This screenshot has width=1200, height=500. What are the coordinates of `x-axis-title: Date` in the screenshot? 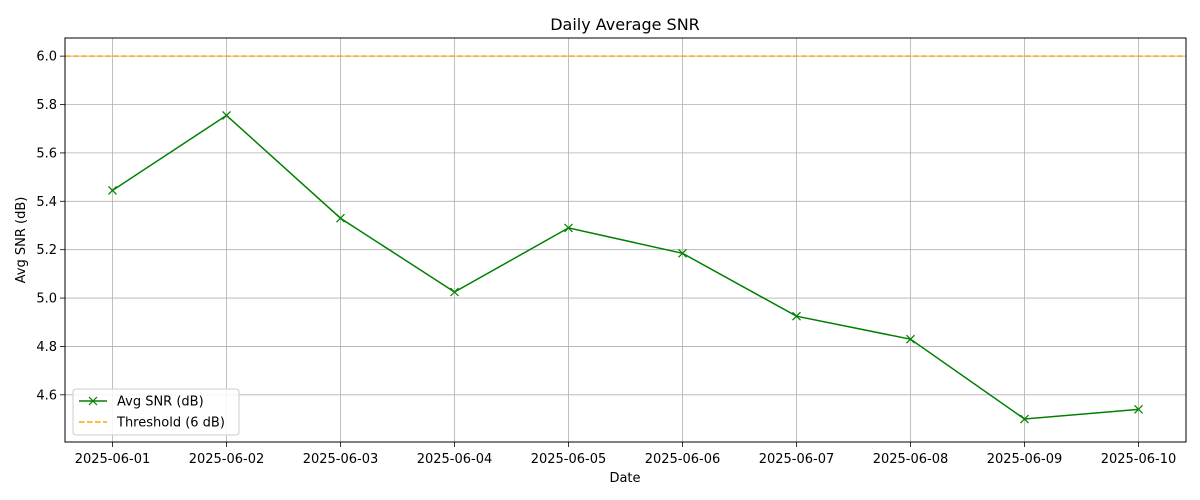 It's located at (624, 478).